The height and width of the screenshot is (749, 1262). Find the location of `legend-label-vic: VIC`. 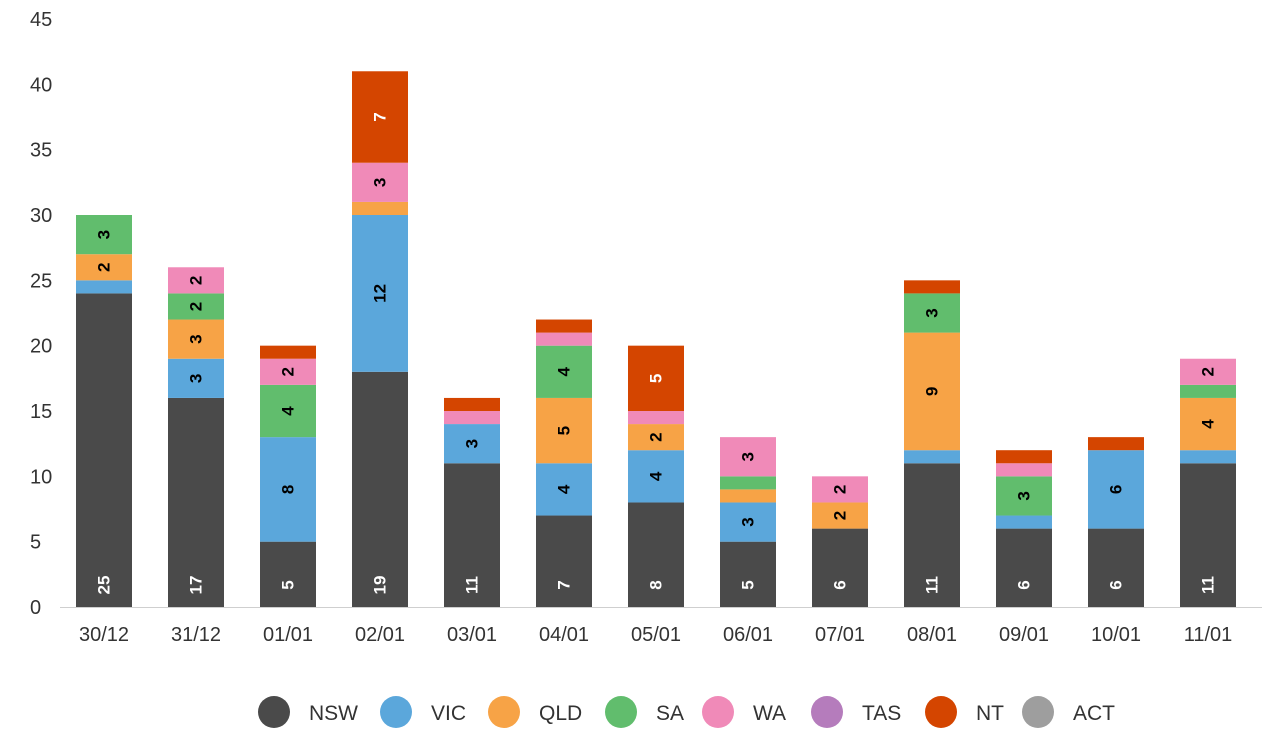

legend-label-vic: VIC is located at coordinates (448, 713).